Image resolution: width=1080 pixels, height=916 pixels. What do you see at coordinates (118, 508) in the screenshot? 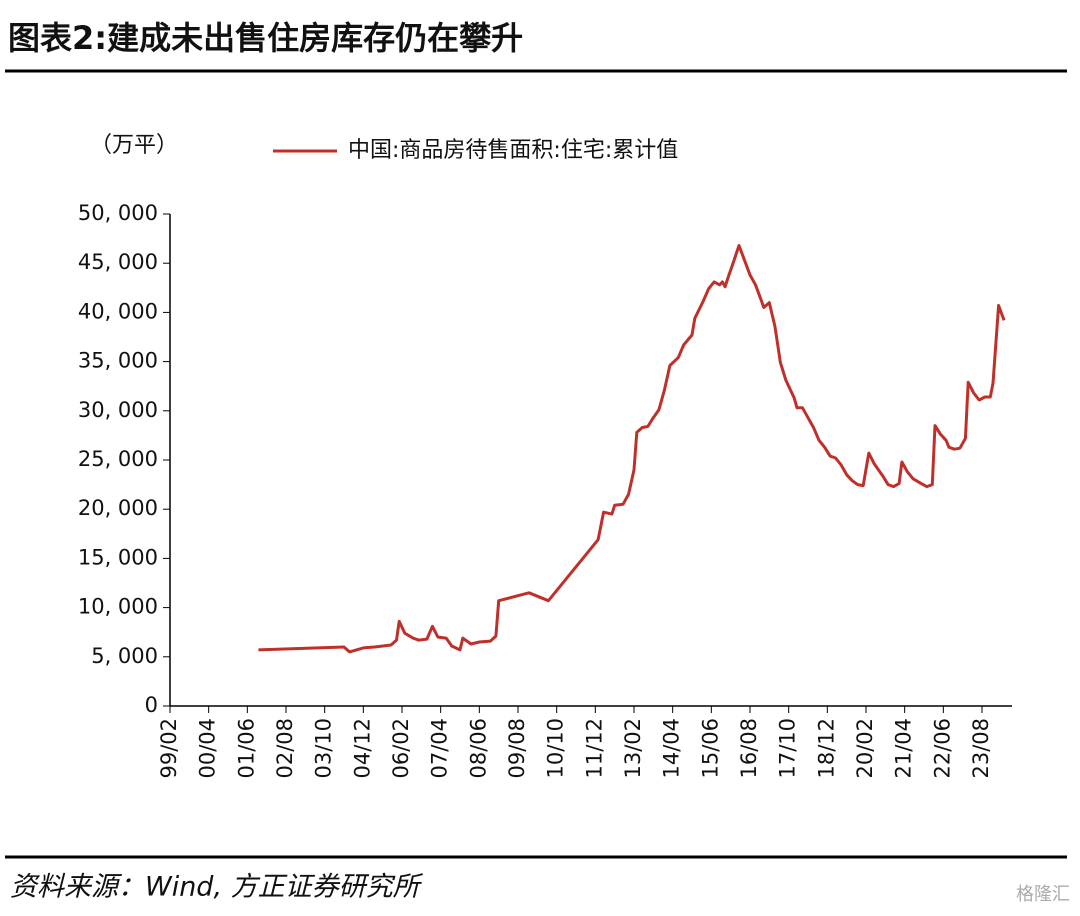
I see `y-tick-label: 20, 000` at bounding box center [118, 508].